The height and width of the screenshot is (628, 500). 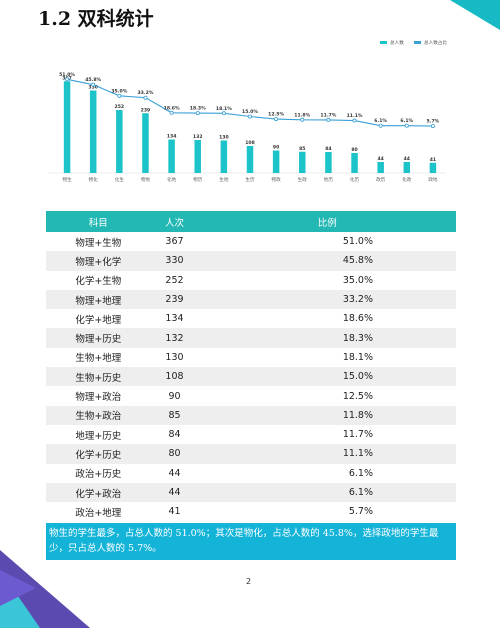 What do you see at coordinates (435, 42) in the screenshot?
I see `legend-label-ratio: 总人数占比` at bounding box center [435, 42].